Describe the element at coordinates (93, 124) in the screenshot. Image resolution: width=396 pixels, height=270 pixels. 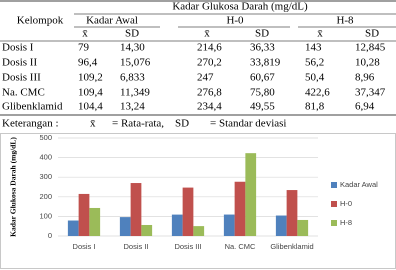
I see `note-symbol: x̄` at that location.